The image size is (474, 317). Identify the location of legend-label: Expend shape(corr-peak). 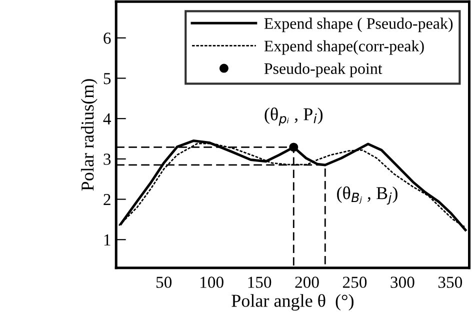
(344, 47).